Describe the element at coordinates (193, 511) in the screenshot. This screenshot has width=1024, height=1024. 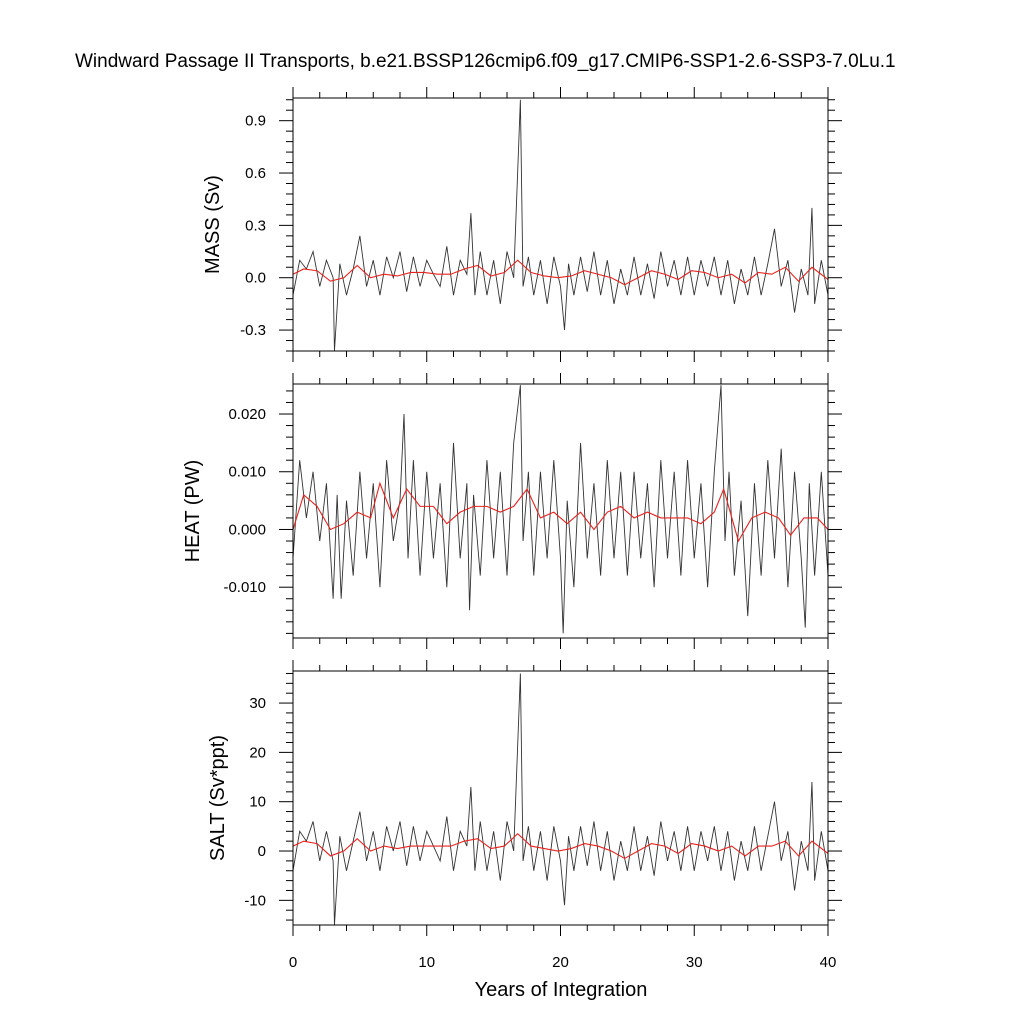
I see `y-axis-label: HEAT (PW)` at that location.